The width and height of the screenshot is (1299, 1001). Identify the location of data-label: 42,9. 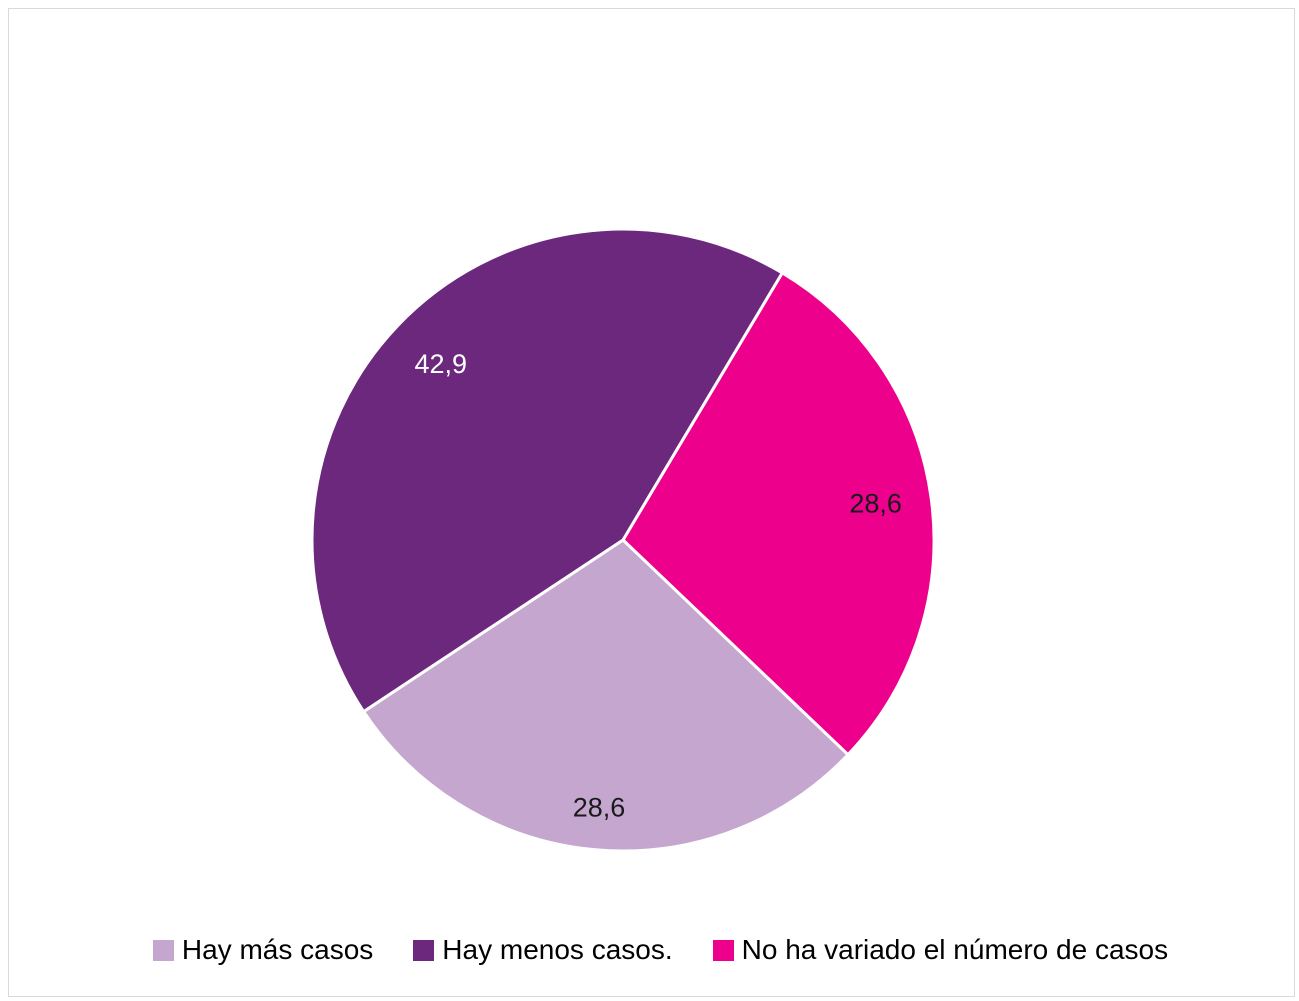
(440, 364).